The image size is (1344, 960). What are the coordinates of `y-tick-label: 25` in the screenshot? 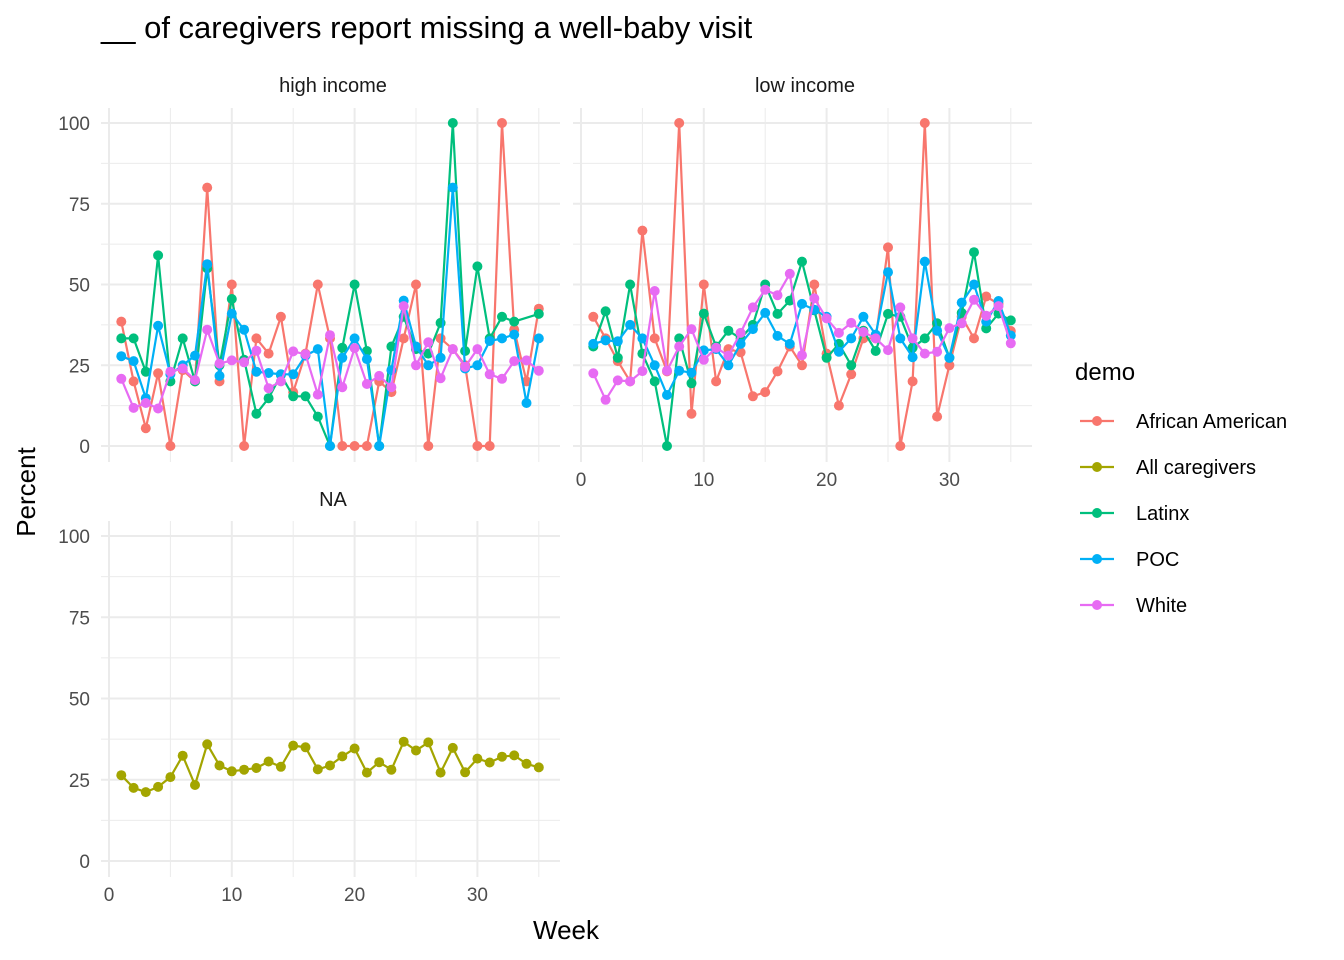 It's located at (79, 781).